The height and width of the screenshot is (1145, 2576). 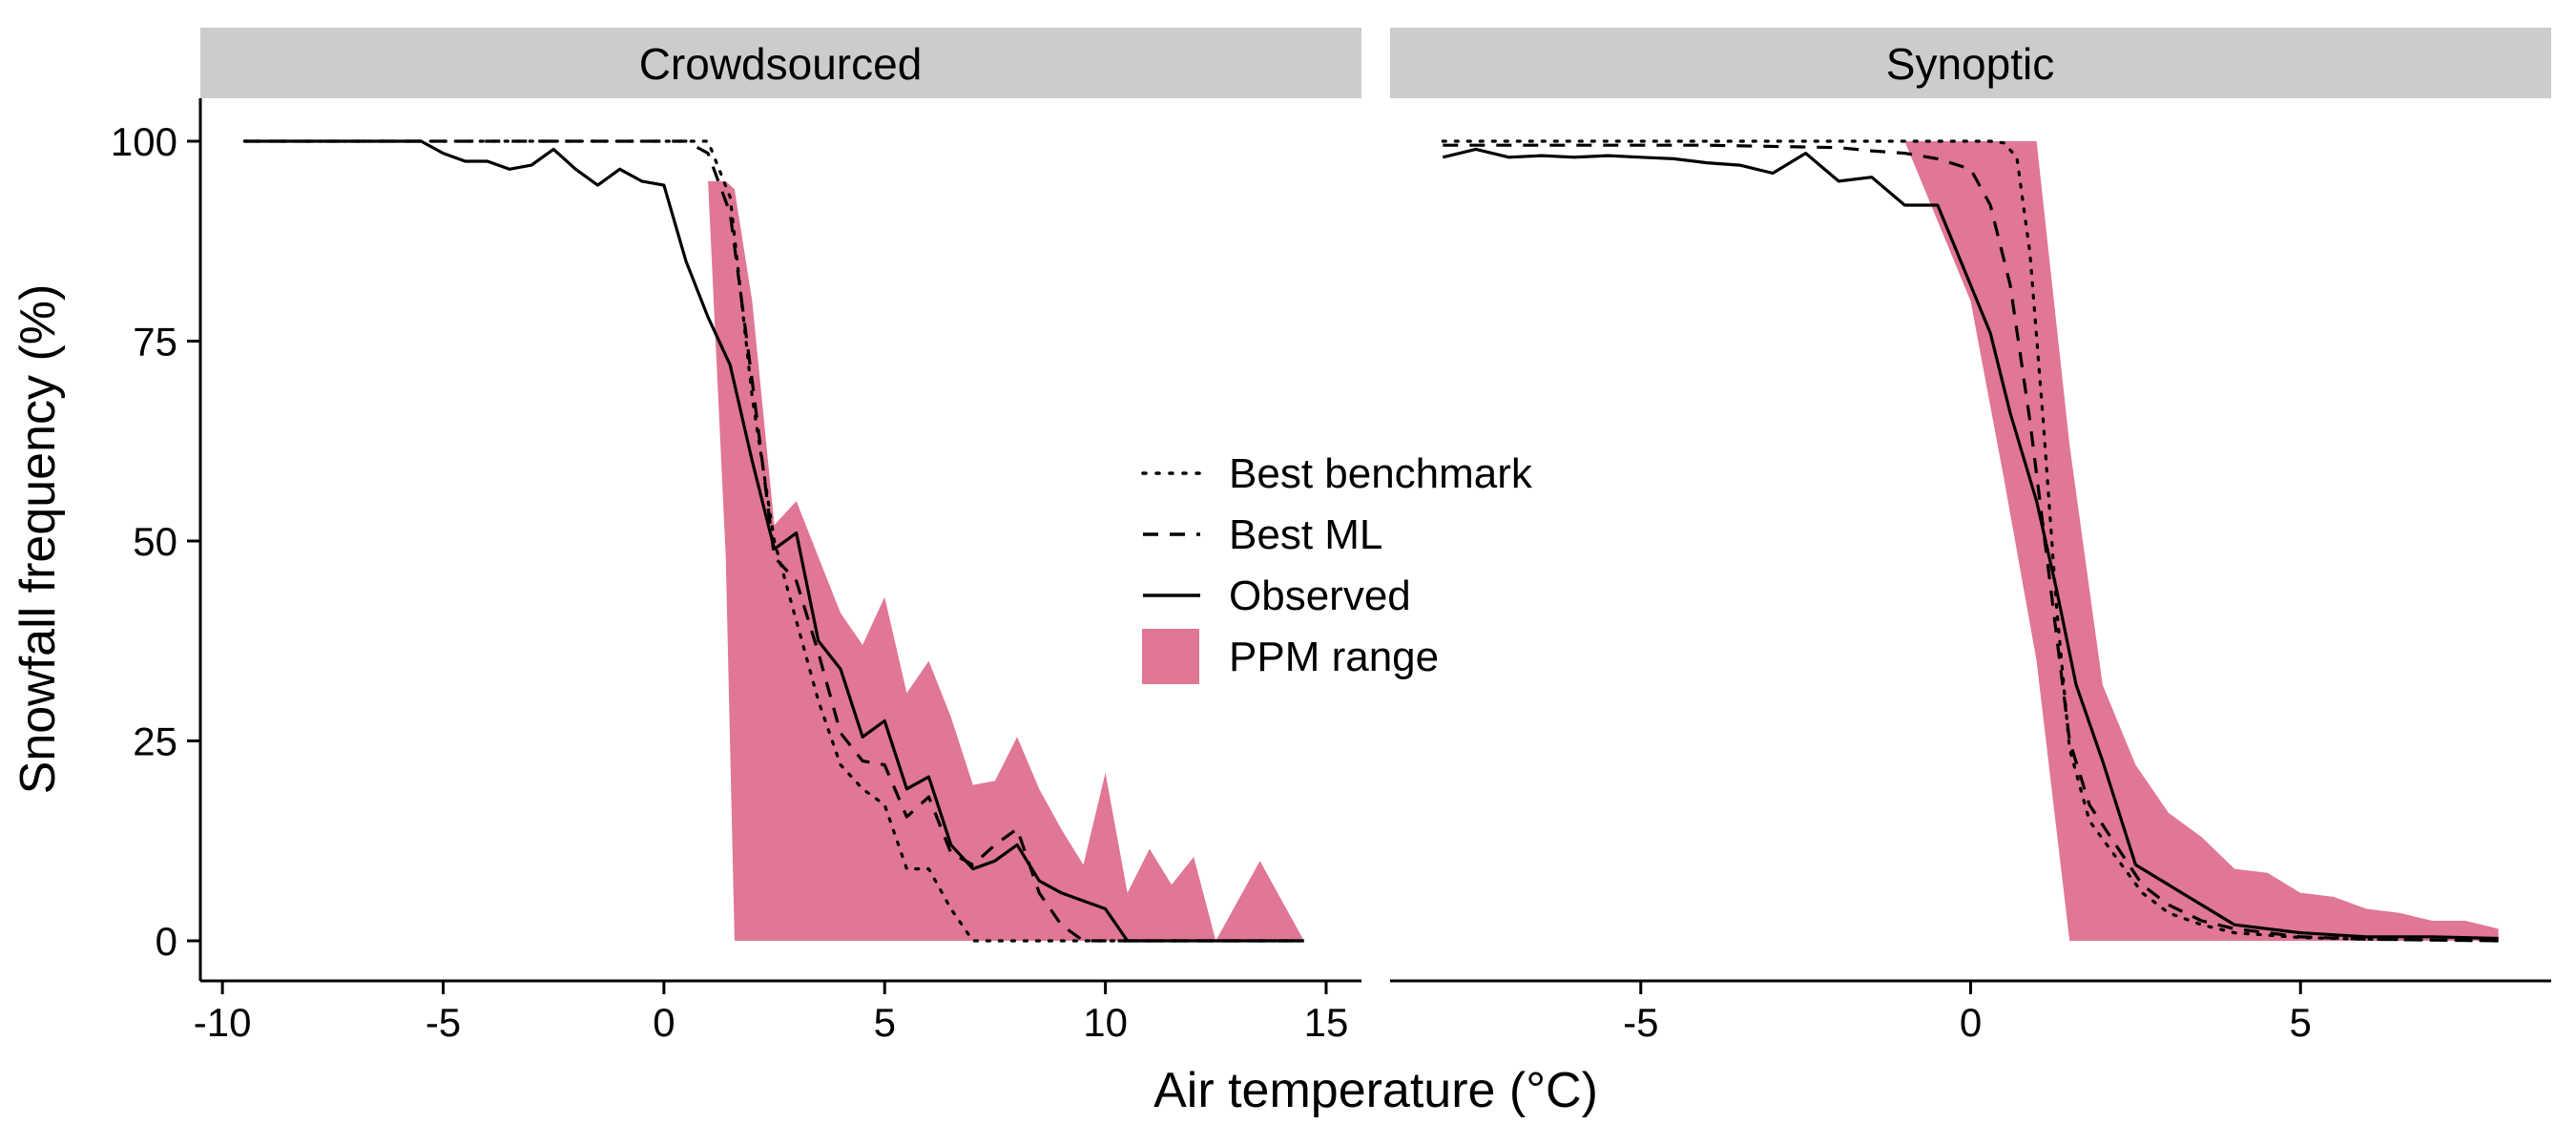 I want to click on legend-item-ppm-range: PPM range, so click(x=1290, y=656).